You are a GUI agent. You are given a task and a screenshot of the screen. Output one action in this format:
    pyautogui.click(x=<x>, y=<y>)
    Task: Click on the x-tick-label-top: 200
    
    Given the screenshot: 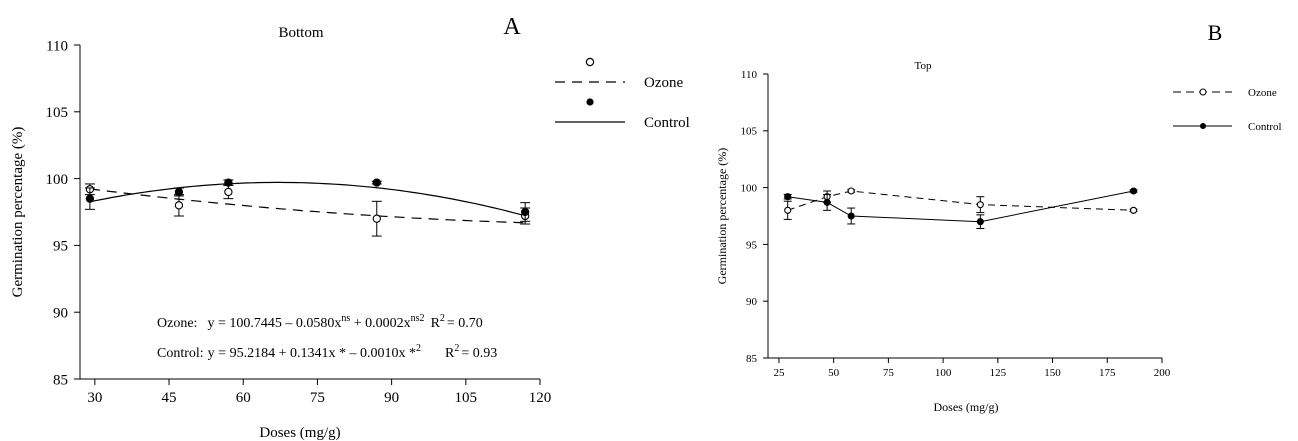 What is the action you would take?
    pyautogui.click(x=1162, y=373)
    